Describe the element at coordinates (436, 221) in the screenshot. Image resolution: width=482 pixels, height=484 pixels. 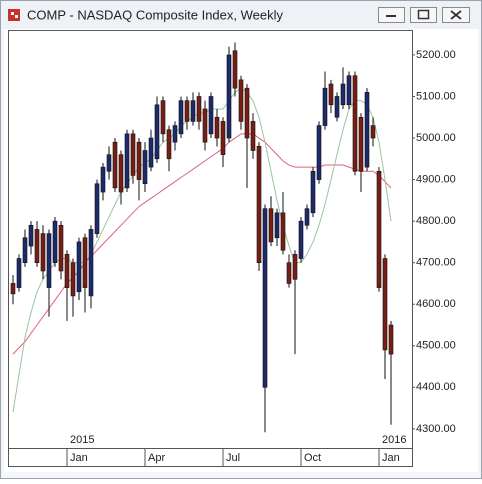
I see `y-tick-label: 4800.00` at that location.